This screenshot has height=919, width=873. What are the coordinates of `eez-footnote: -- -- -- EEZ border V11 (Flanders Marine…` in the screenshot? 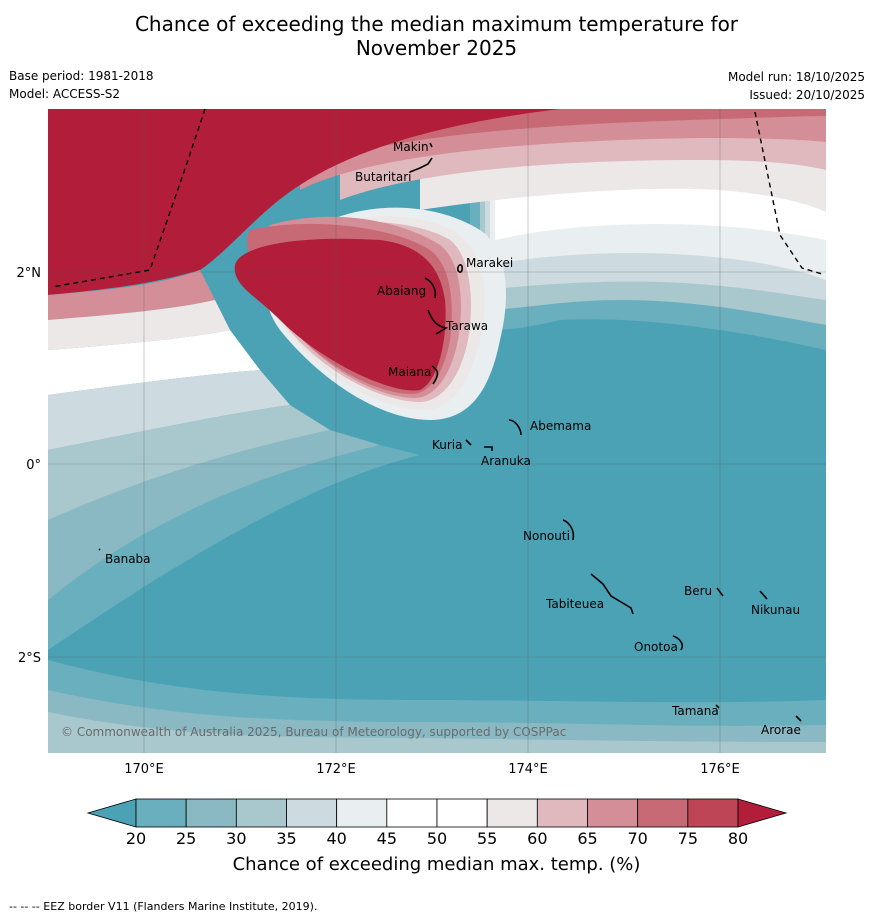 It's located at (163, 906).